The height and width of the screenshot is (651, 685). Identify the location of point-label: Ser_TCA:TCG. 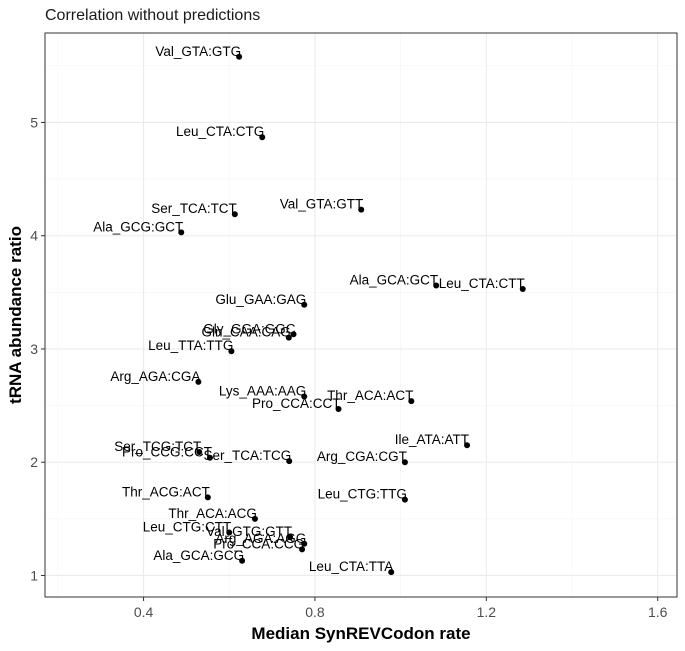
(247, 455).